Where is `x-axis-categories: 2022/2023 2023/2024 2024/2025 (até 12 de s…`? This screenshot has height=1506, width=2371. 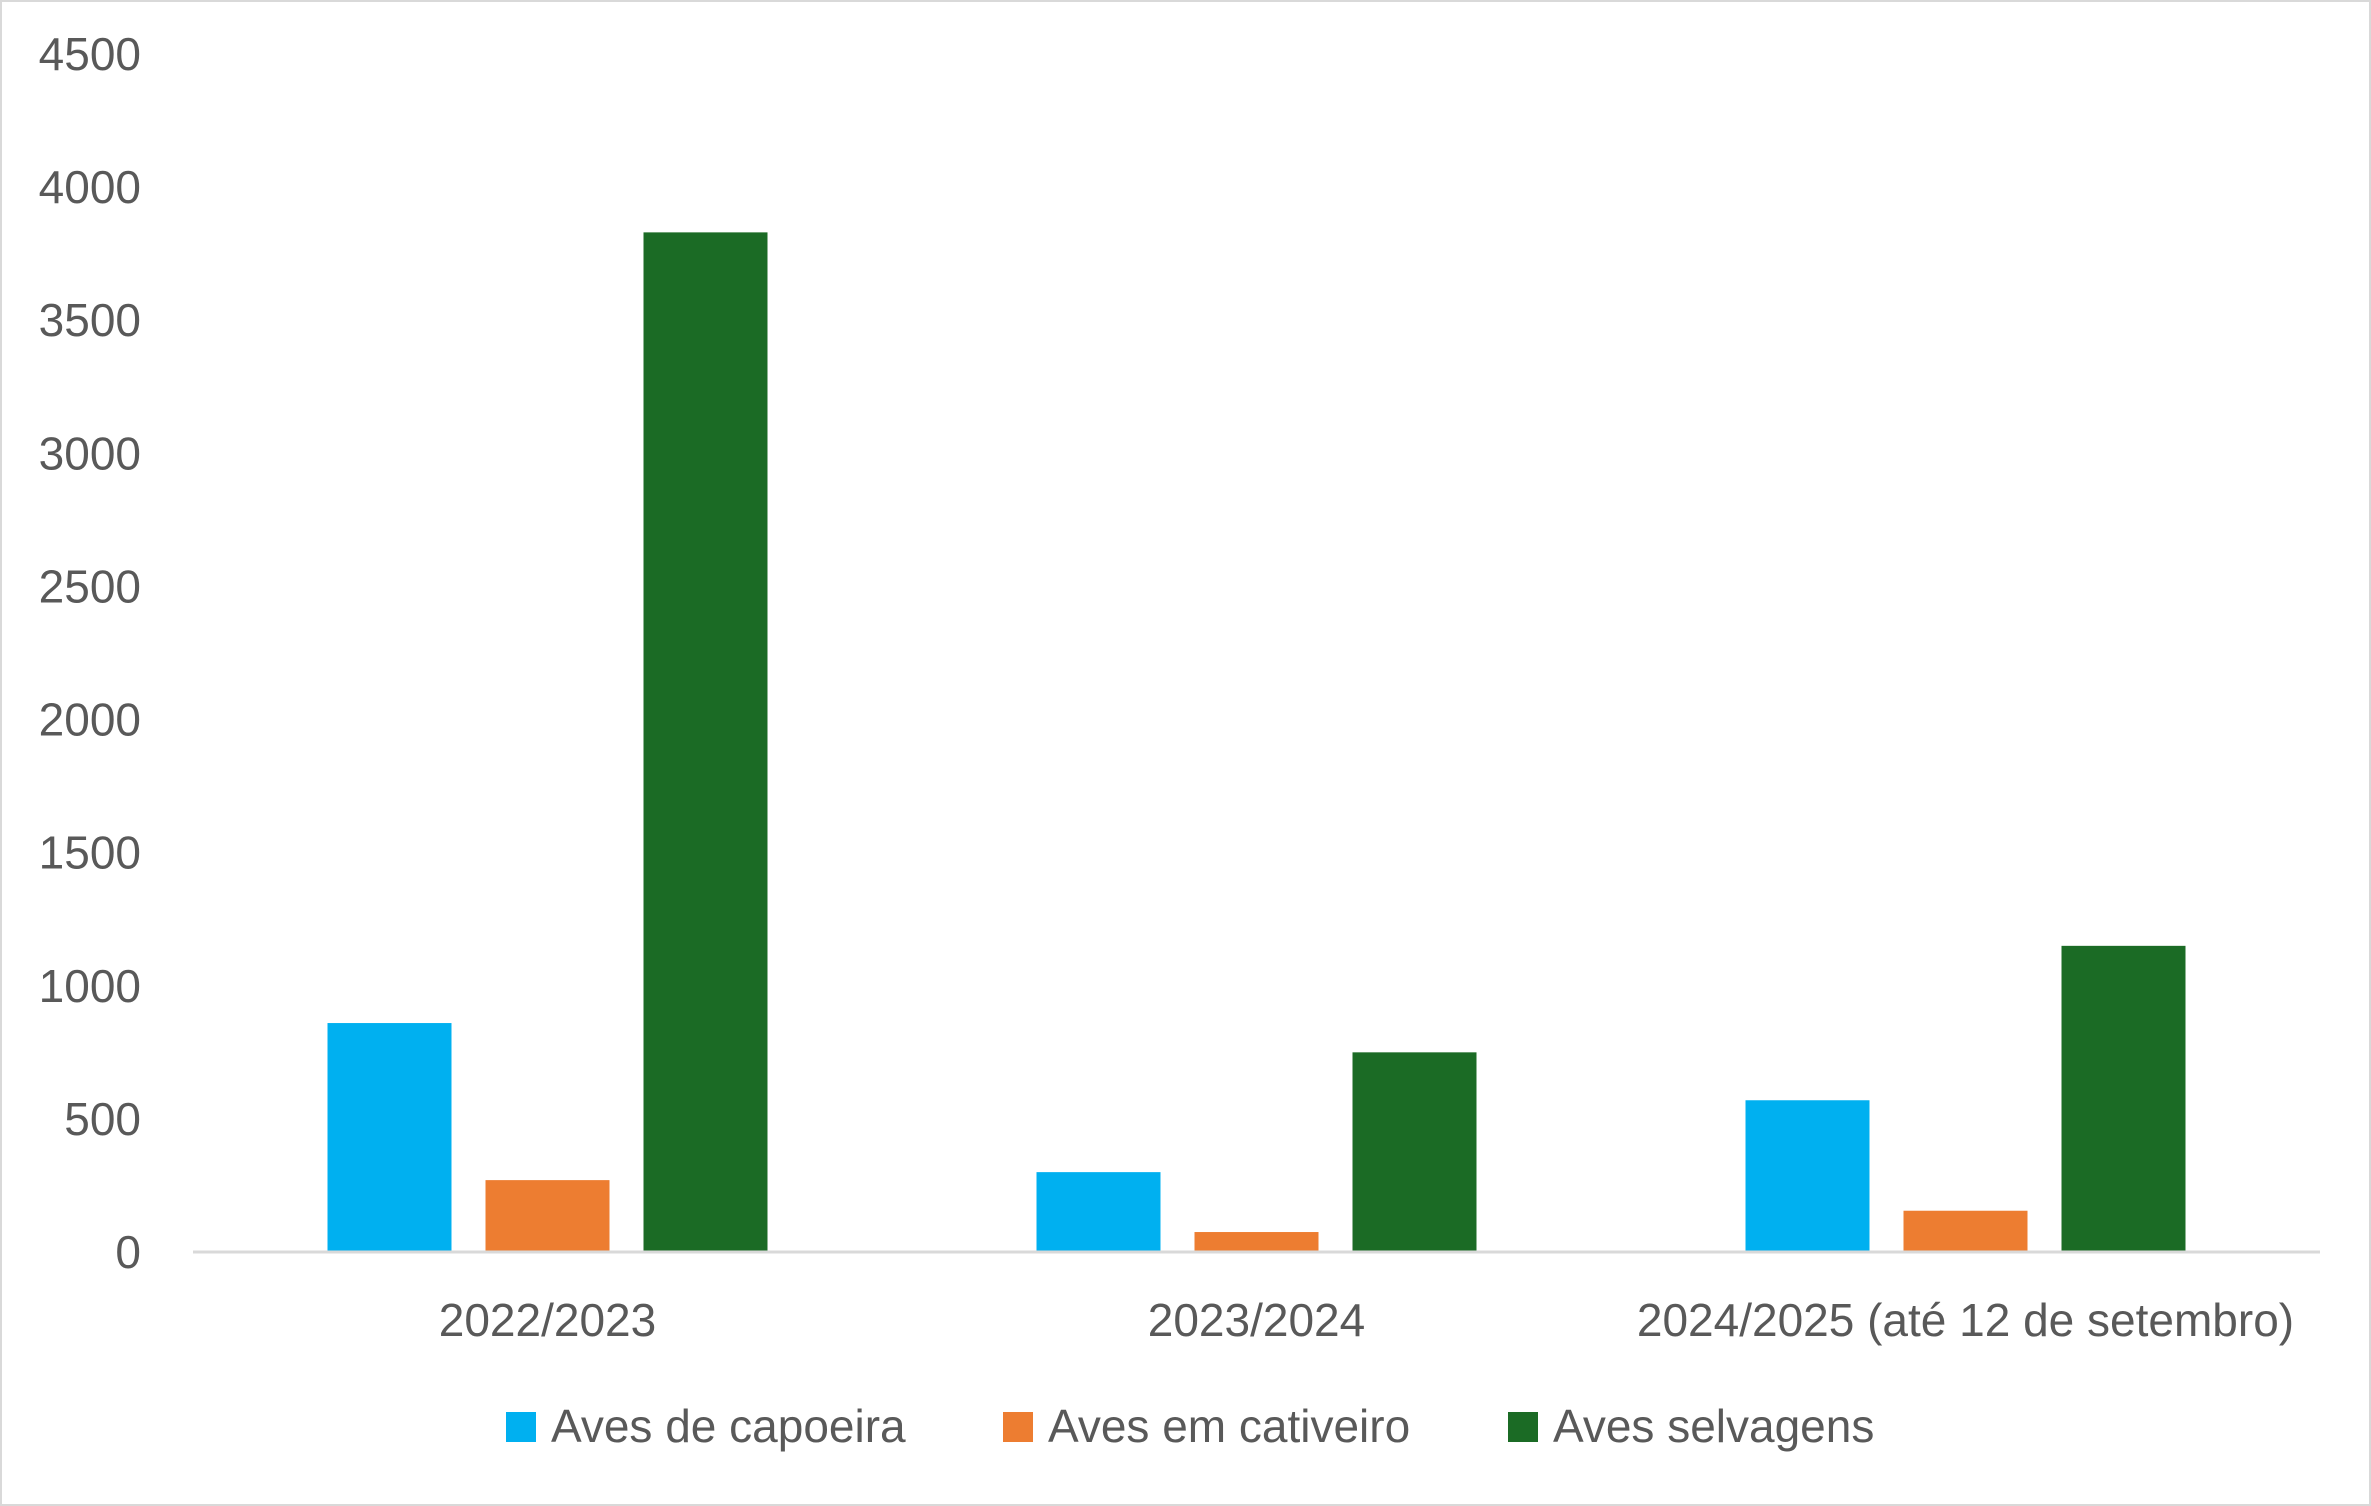 x-axis-categories: 2022/2023 2023/2024 2024/2025 (até 12 de s… is located at coordinates (1366, 1320).